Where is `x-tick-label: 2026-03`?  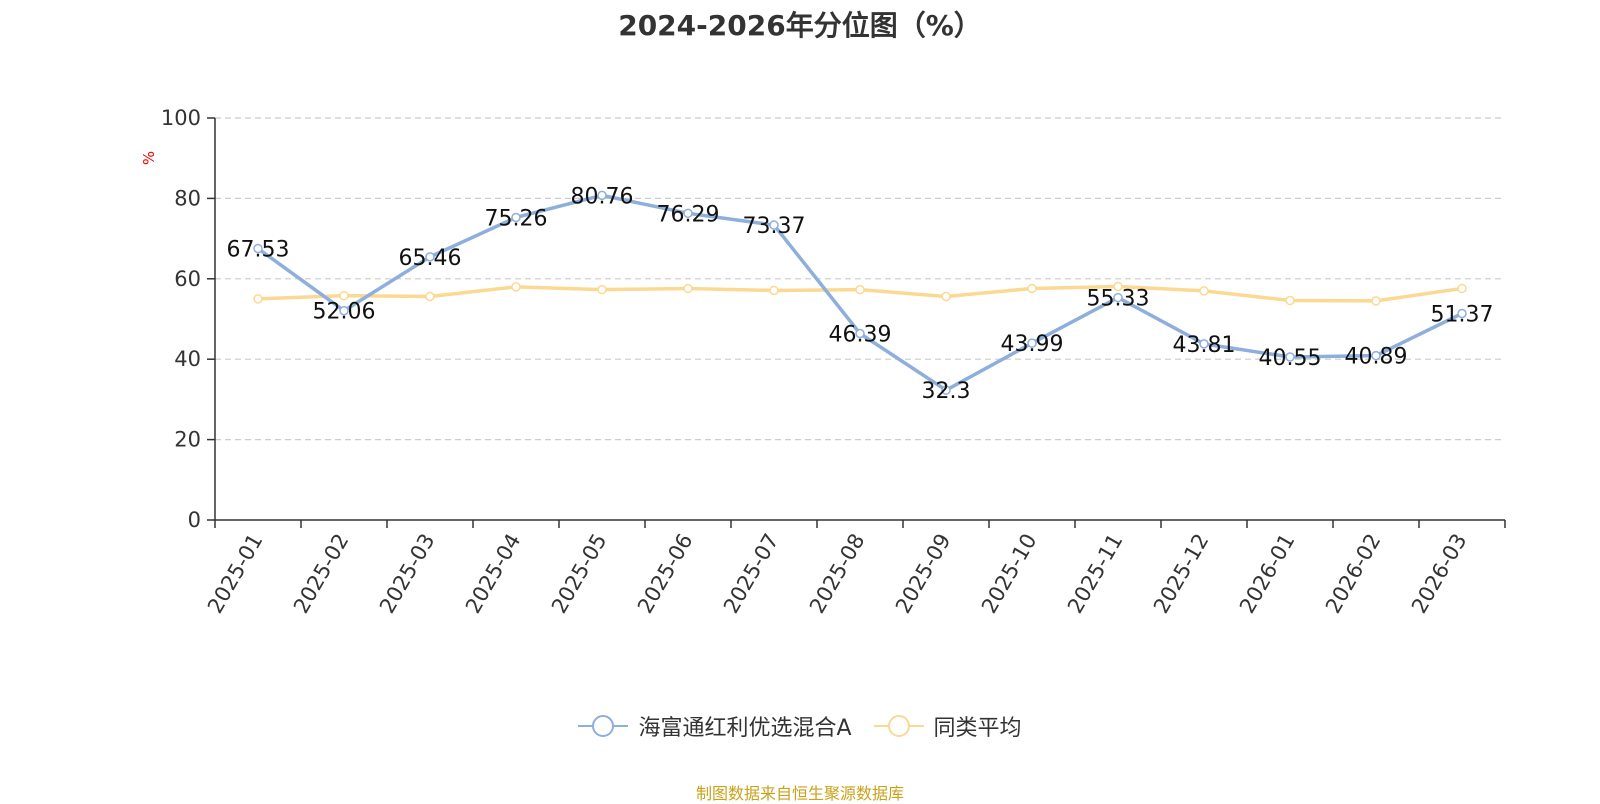 x-tick-label: 2026-03 is located at coordinates (1439, 574).